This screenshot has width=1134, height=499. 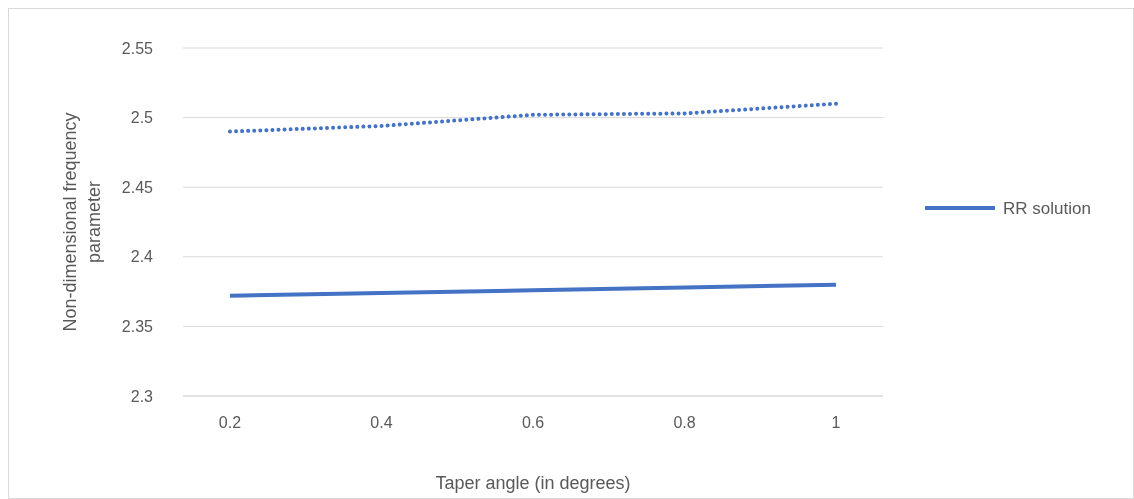 I want to click on y-tick-label: 2.35, so click(x=137, y=326).